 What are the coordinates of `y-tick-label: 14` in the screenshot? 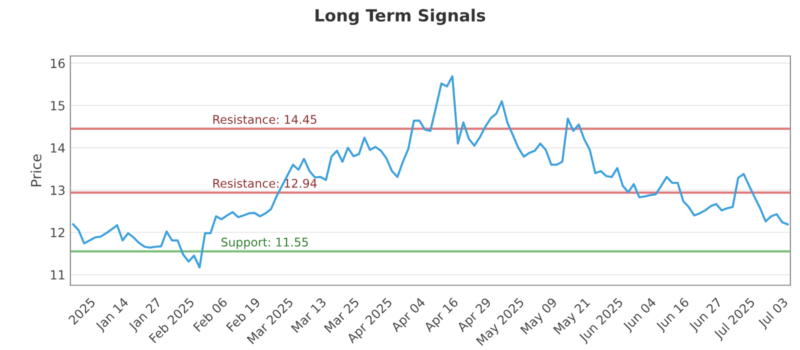 It's located at (58, 148).